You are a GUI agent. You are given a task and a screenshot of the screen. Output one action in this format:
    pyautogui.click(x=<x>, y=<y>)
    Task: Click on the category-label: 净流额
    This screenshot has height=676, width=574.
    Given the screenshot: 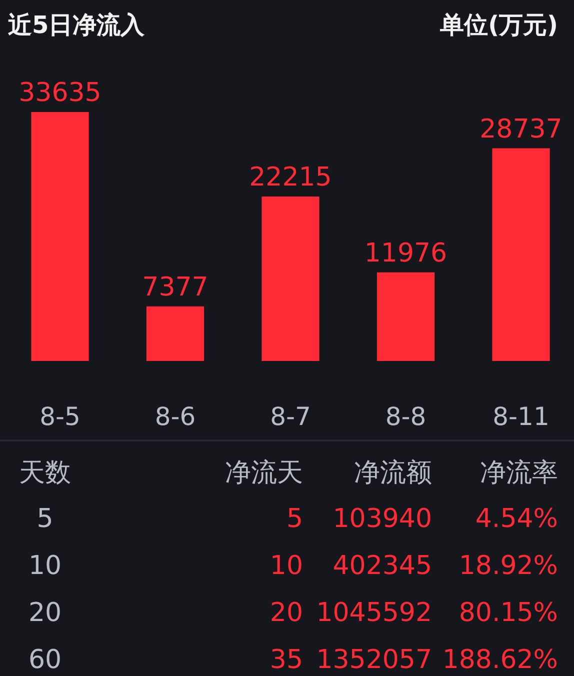 What is the action you would take?
    pyautogui.click(x=393, y=473)
    